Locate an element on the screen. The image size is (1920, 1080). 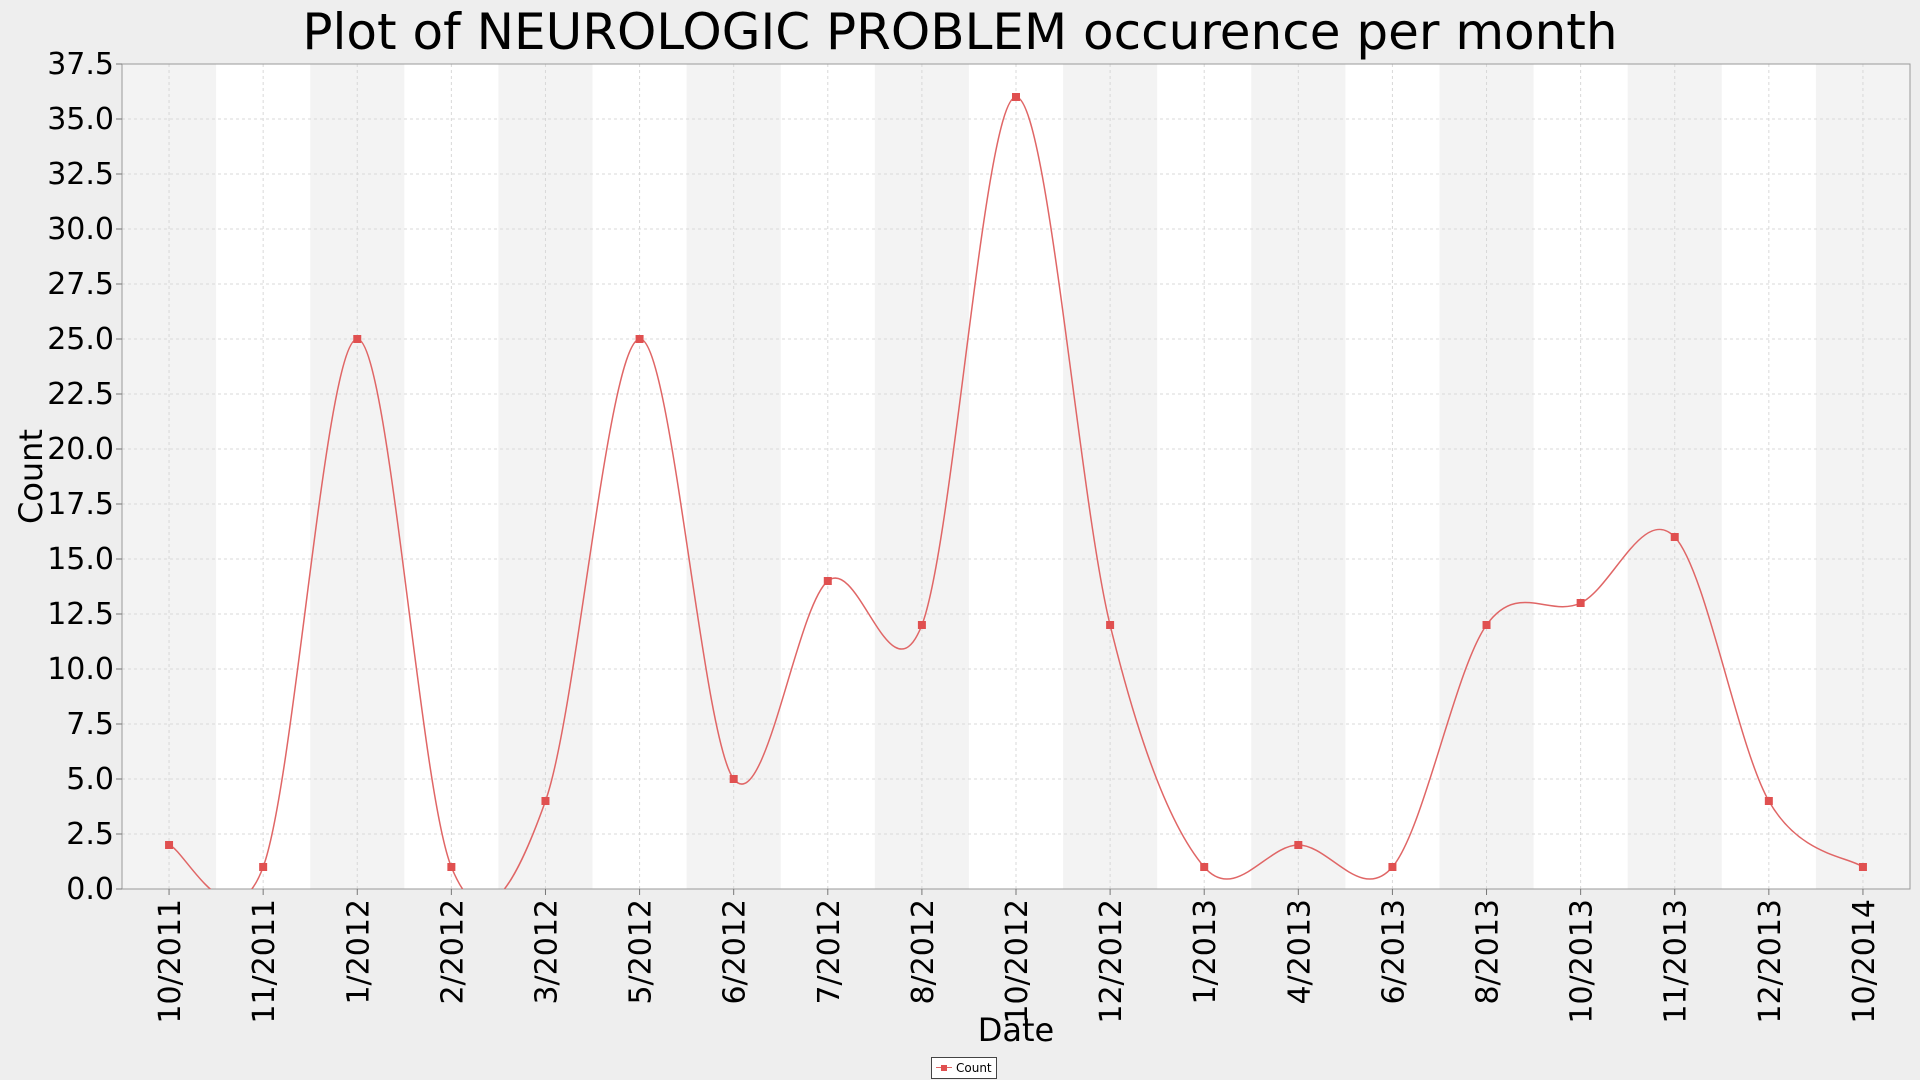
y-tick-label: 25.0 is located at coordinates (80, 339).